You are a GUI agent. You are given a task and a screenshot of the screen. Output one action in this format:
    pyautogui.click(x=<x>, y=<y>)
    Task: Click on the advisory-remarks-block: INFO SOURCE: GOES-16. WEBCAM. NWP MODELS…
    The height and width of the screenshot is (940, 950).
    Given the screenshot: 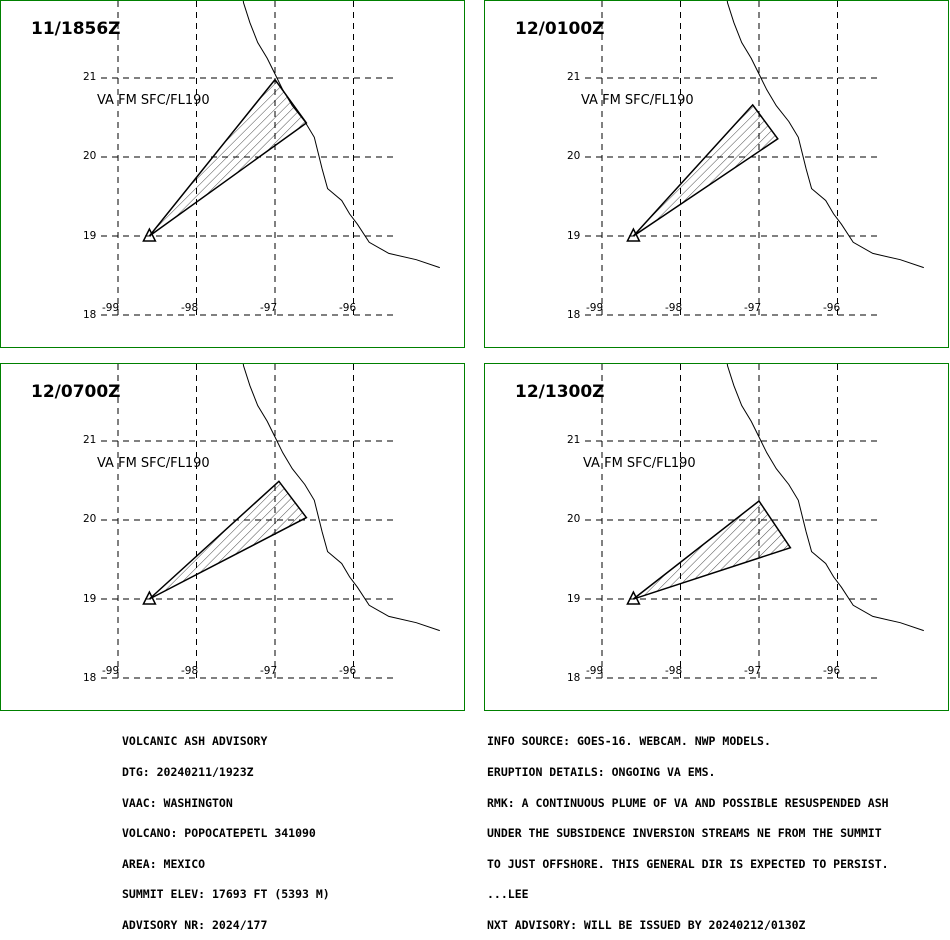 What is the action you would take?
    pyautogui.click(x=688, y=828)
    